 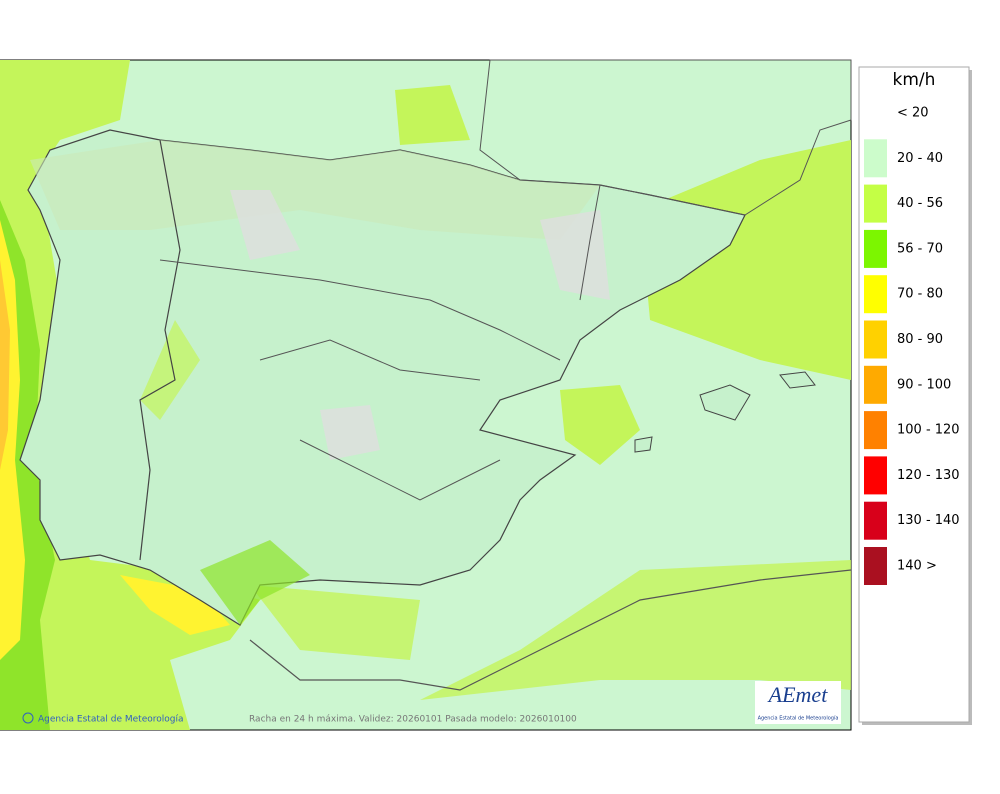 What do you see at coordinates (917, 566) in the screenshot?
I see `legend-label: 140 >` at bounding box center [917, 566].